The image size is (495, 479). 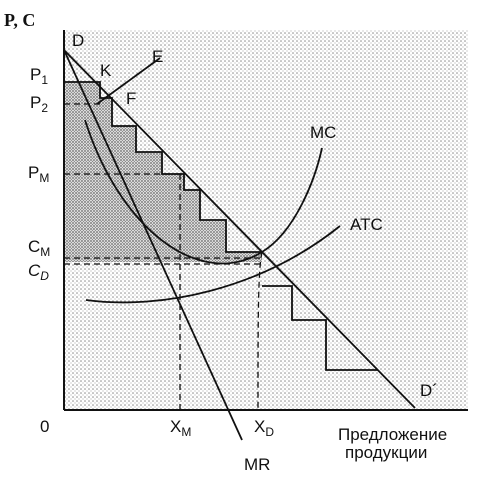 What do you see at coordinates (38, 272) in the screenshot?
I see `label-cd: CD` at bounding box center [38, 272].